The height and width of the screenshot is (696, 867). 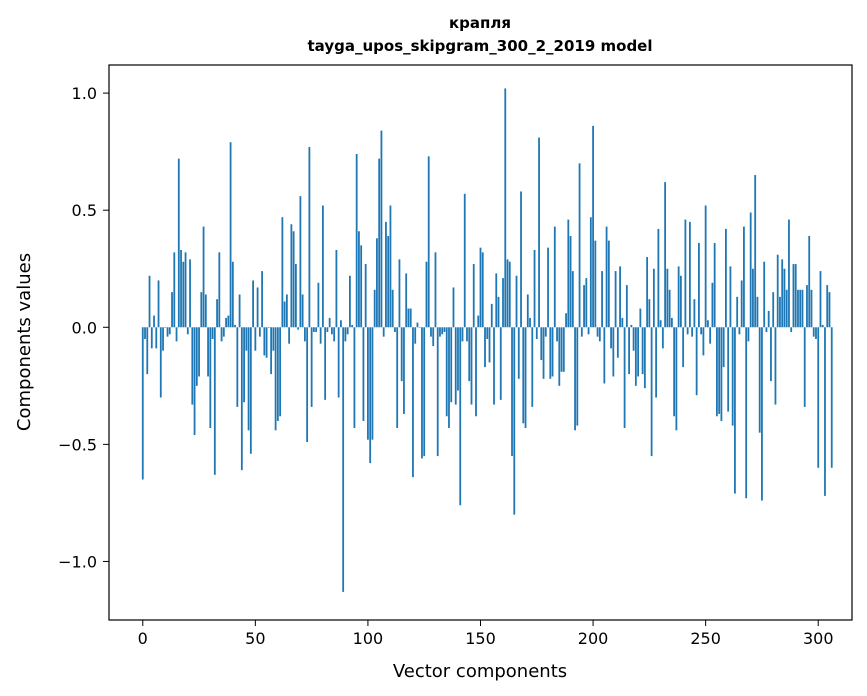 I want to click on x-tick-label: 200, so click(x=593, y=638).